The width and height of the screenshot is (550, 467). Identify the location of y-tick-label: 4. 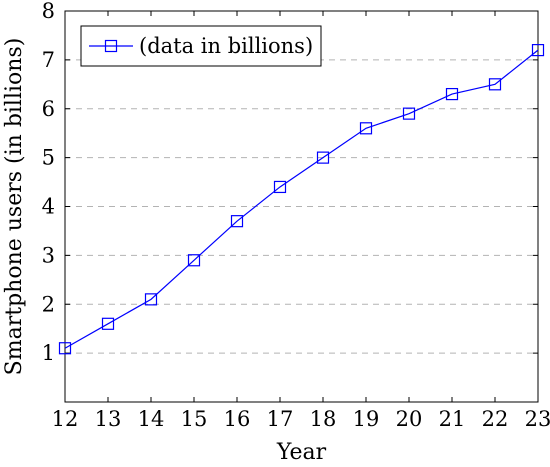
(48, 207).